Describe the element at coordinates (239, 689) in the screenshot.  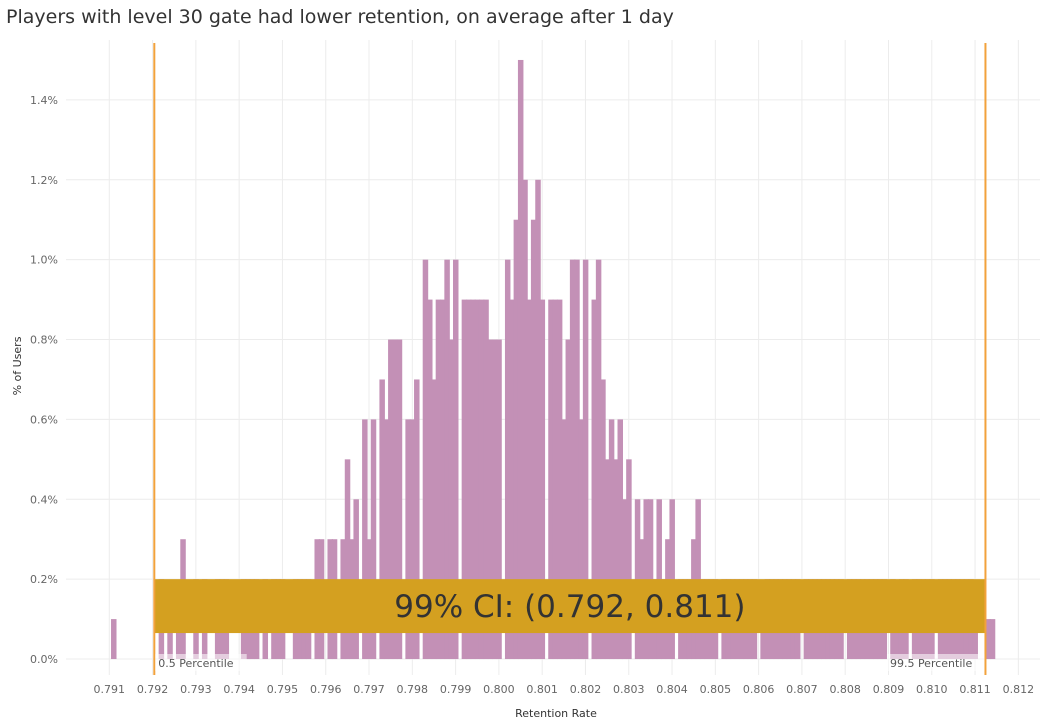
I see `x-tick-label: 0.794` at that location.